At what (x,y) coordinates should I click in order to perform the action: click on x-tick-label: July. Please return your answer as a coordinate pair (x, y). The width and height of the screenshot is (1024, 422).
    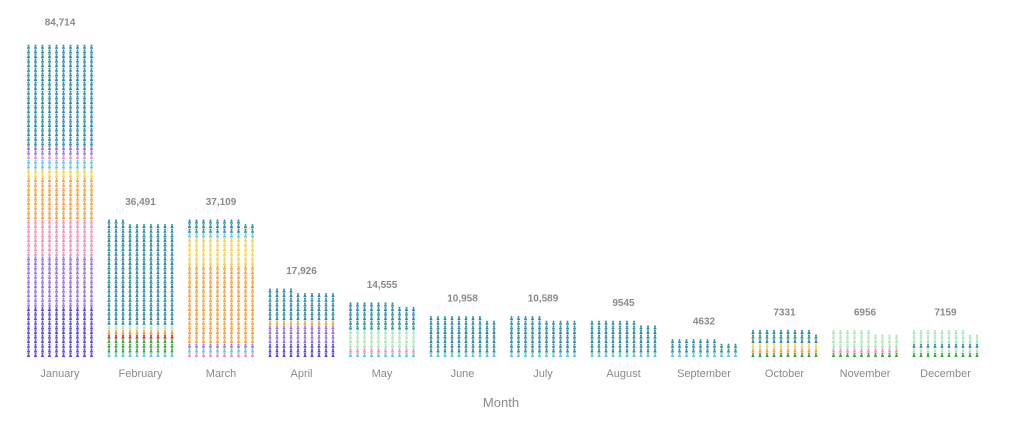
    Looking at the image, I should click on (543, 374).